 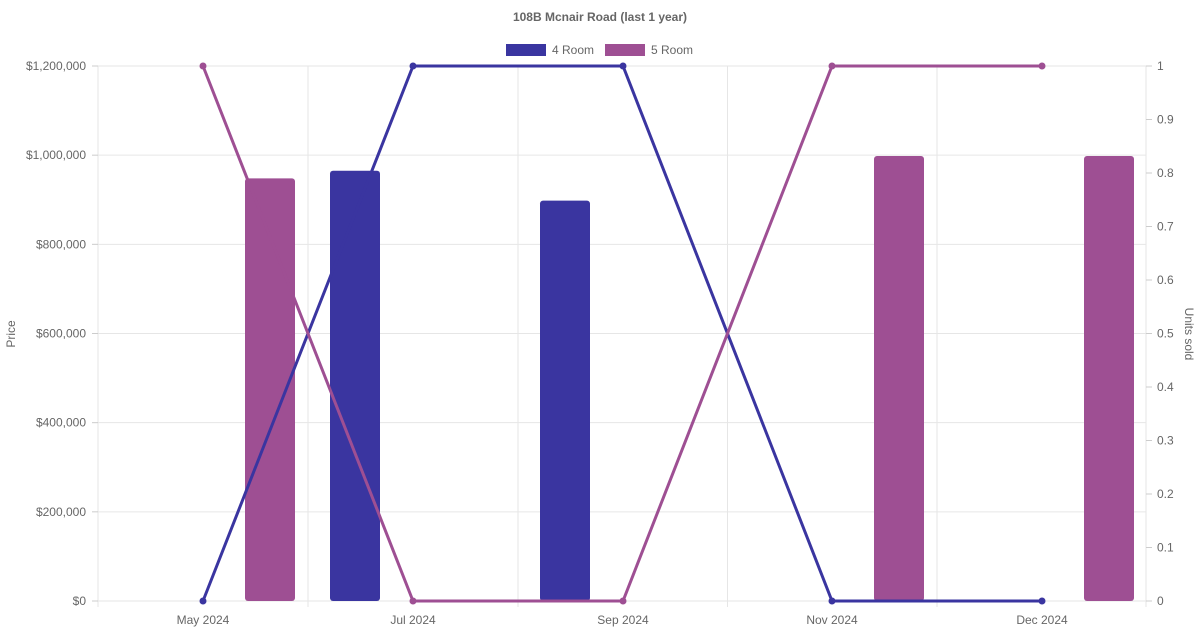 I want to click on y2-axis-ticks: 0 0.1 0.2 0.3 0.4 0.5 0.6 0.7 0.8 0.9 1, so click(x=1160, y=333).